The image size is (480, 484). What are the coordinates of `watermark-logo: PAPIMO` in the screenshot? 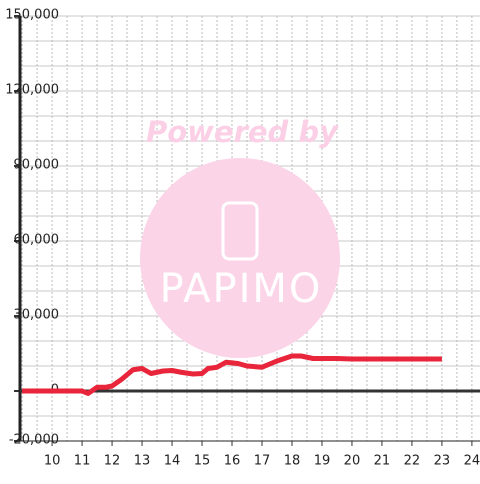 It's located at (241, 289).